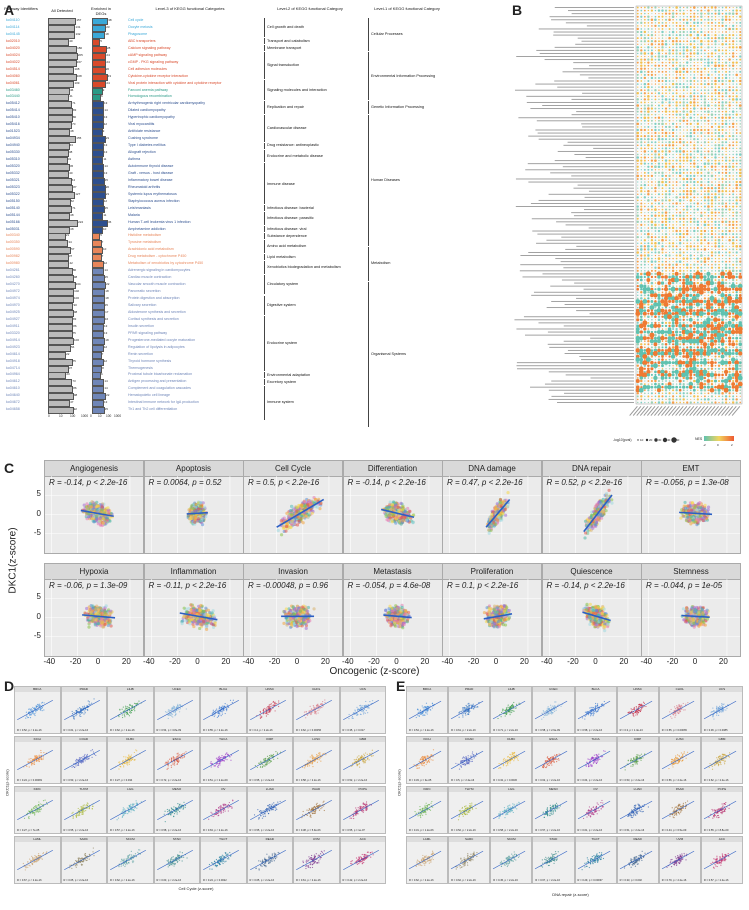  I want to click on pathway-row: ko00590 57 10 Arachidonic acid metabolism, so click(206, 250).